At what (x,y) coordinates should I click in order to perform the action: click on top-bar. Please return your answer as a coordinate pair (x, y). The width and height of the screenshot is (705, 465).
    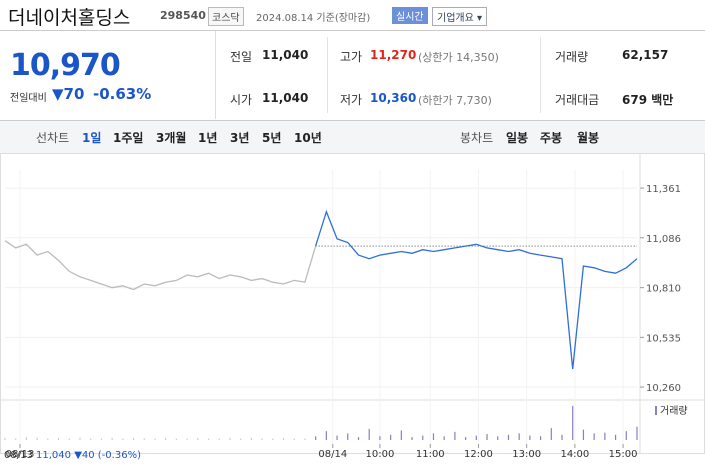
    Looking at the image, I should click on (352, 15).